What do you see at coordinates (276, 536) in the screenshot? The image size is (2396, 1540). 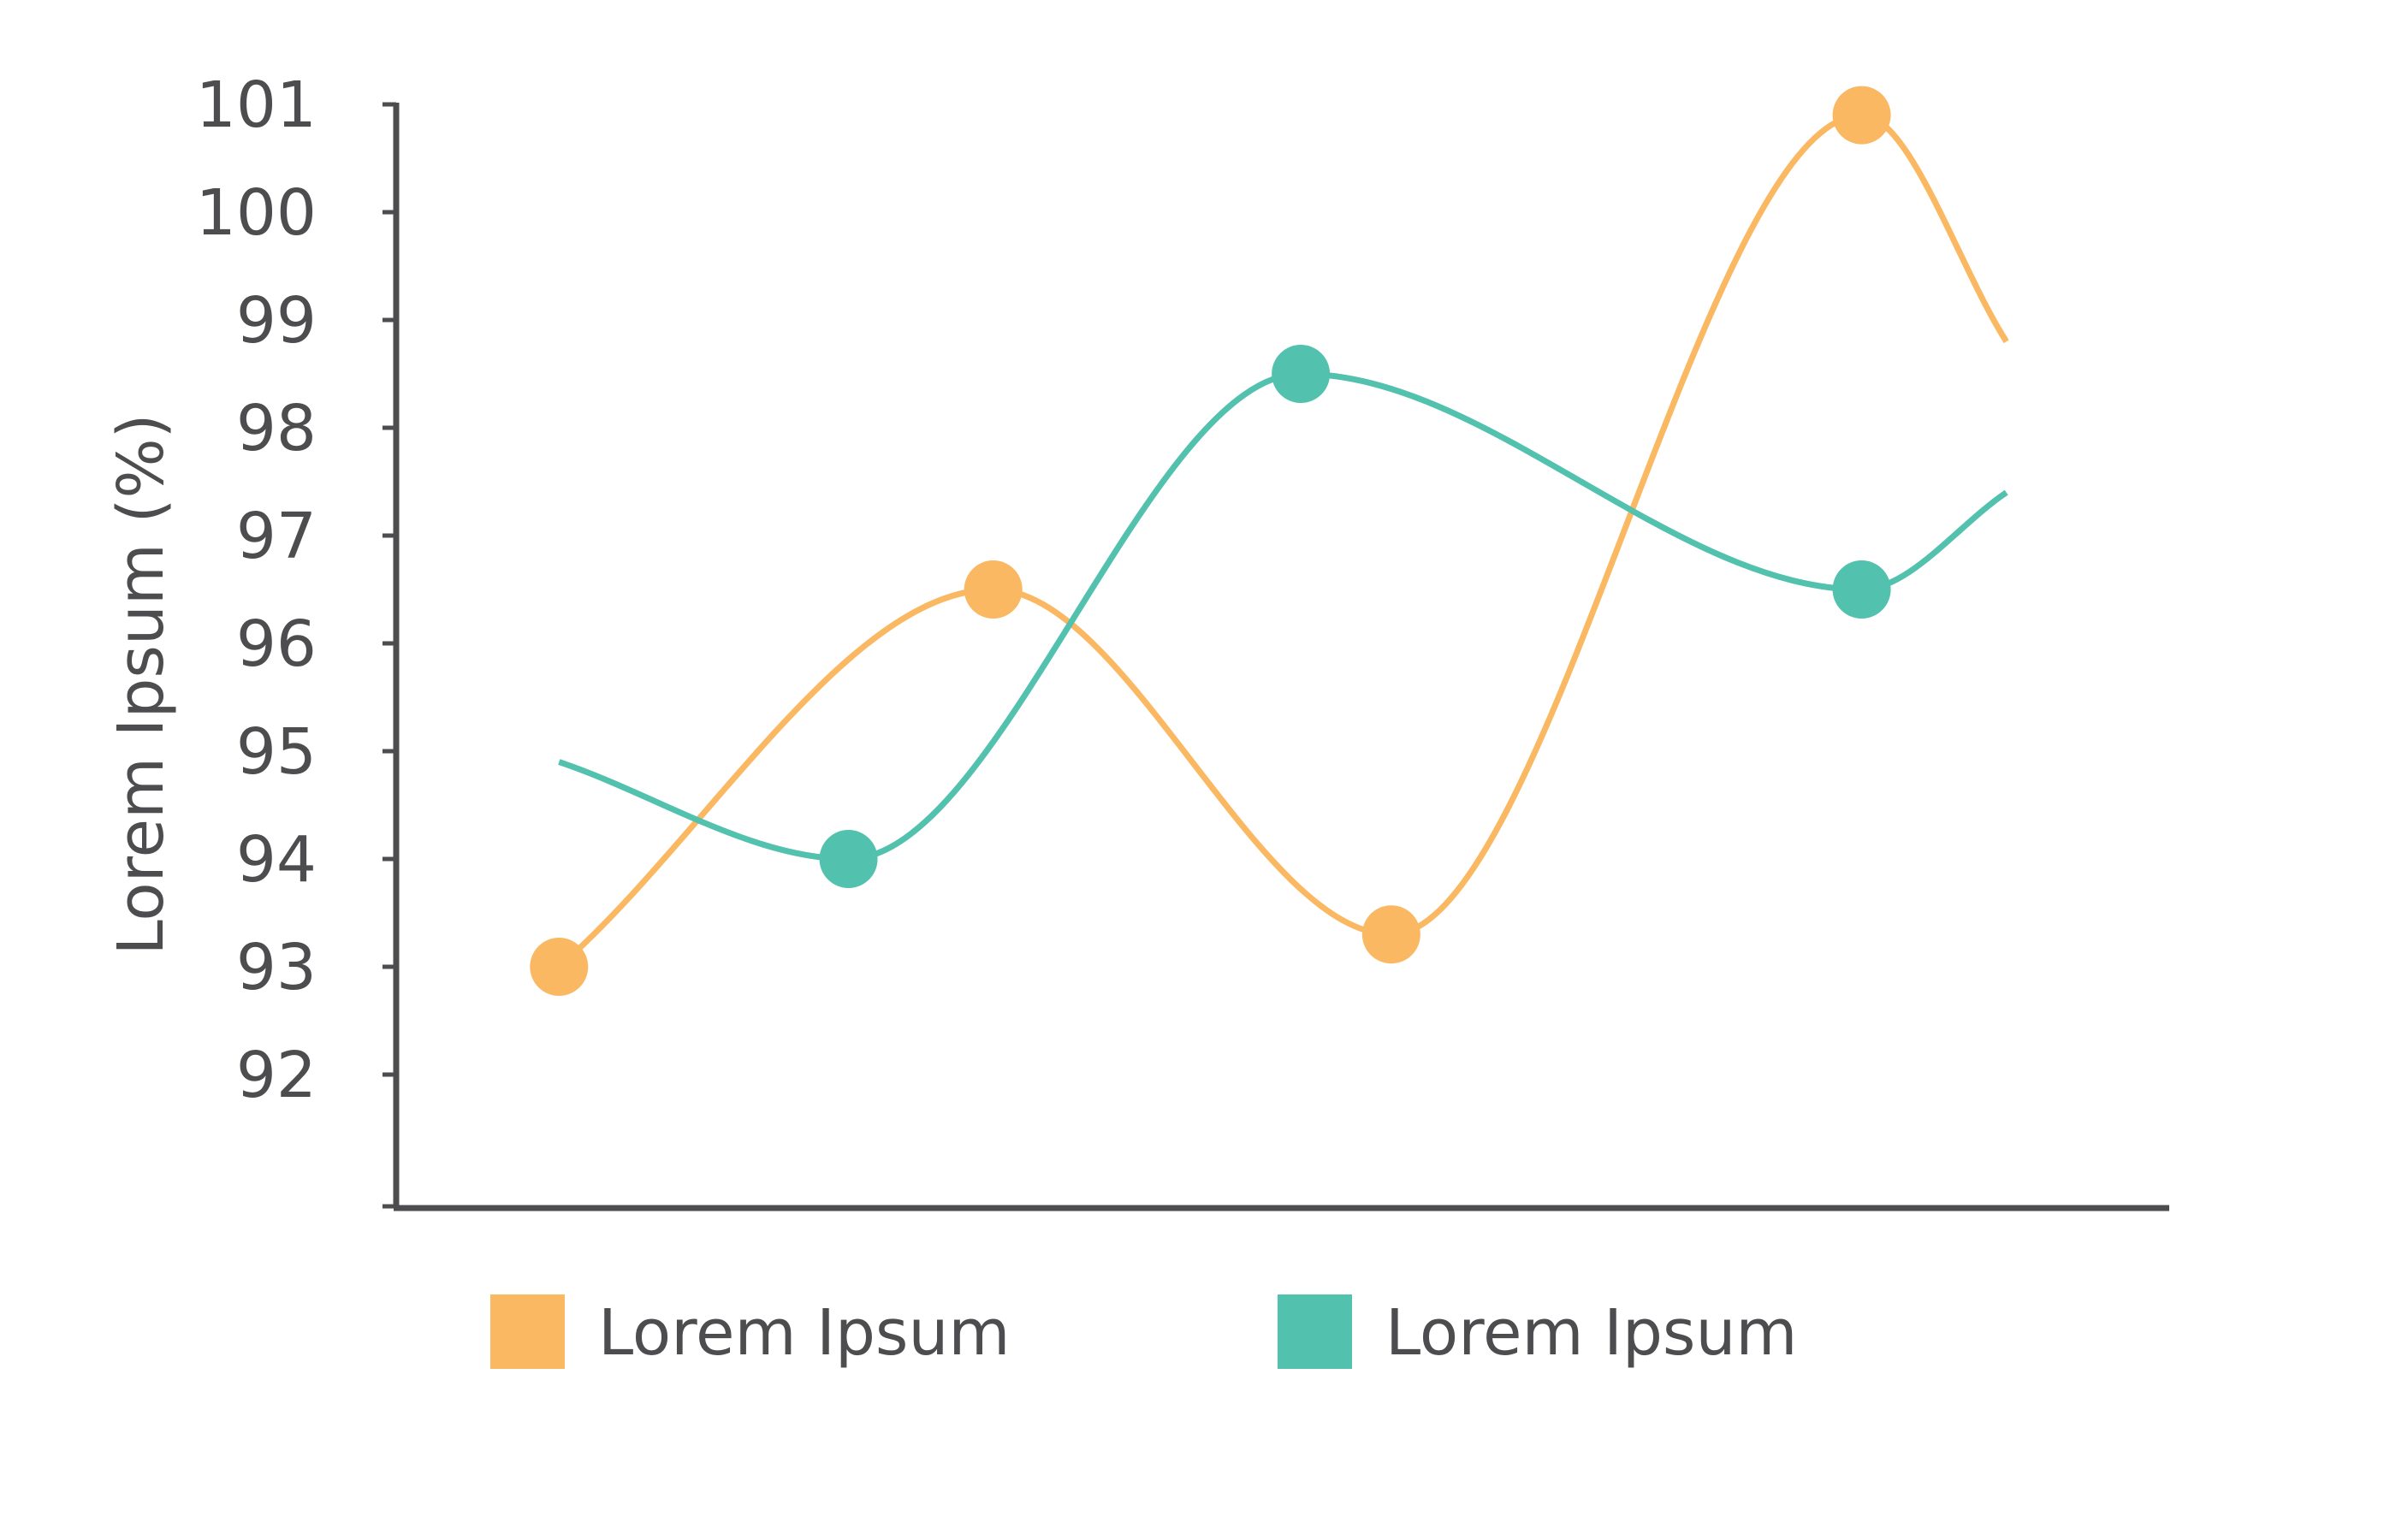 I see `y-tick-label: 97` at bounding box center [276, 536].